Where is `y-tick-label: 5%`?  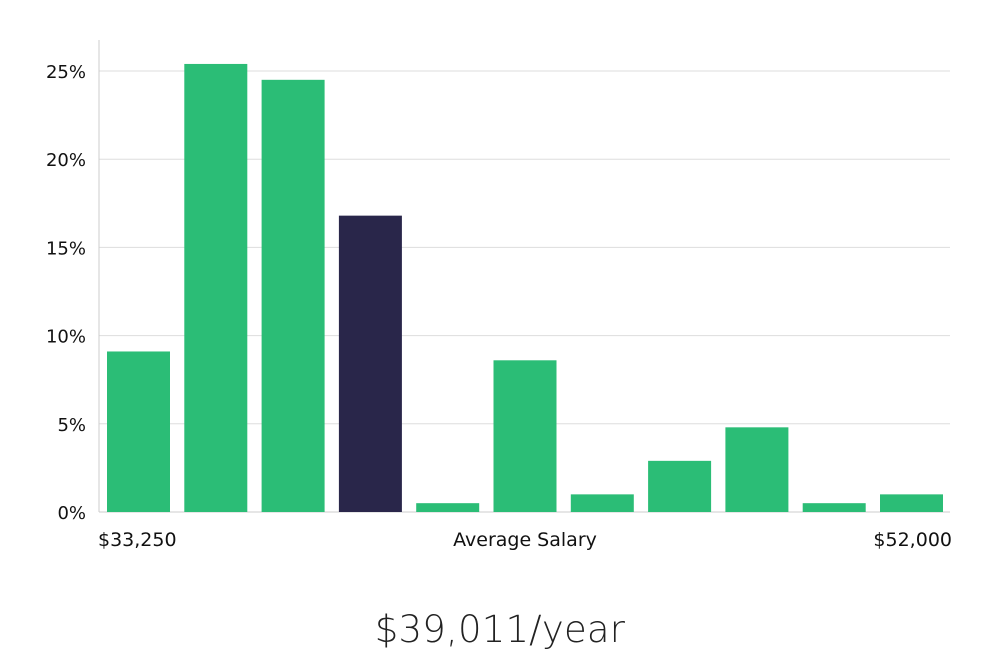
y-tick-label: 5% is located at coordinates (71, 425).